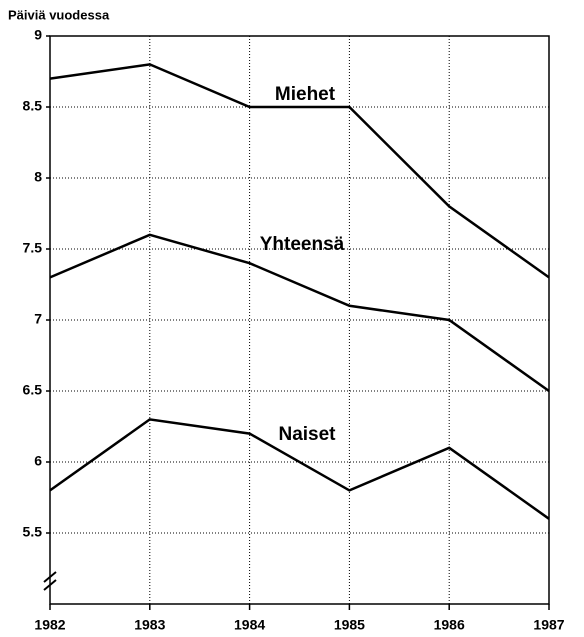  What do you see at coordinates (33, 248) in the screenshot?
I see `y-tick-label: 7.5` at bounding box center [33, 248].